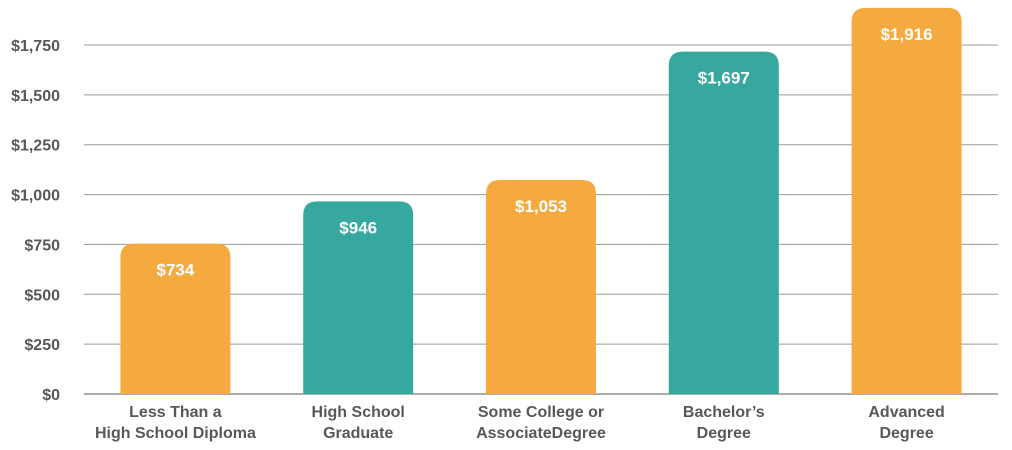  What do you see at coordinates (724, 412) in the screenshot?
I see `x-tick-label-line: Bachelor’s` at bounding box center [724, 412].